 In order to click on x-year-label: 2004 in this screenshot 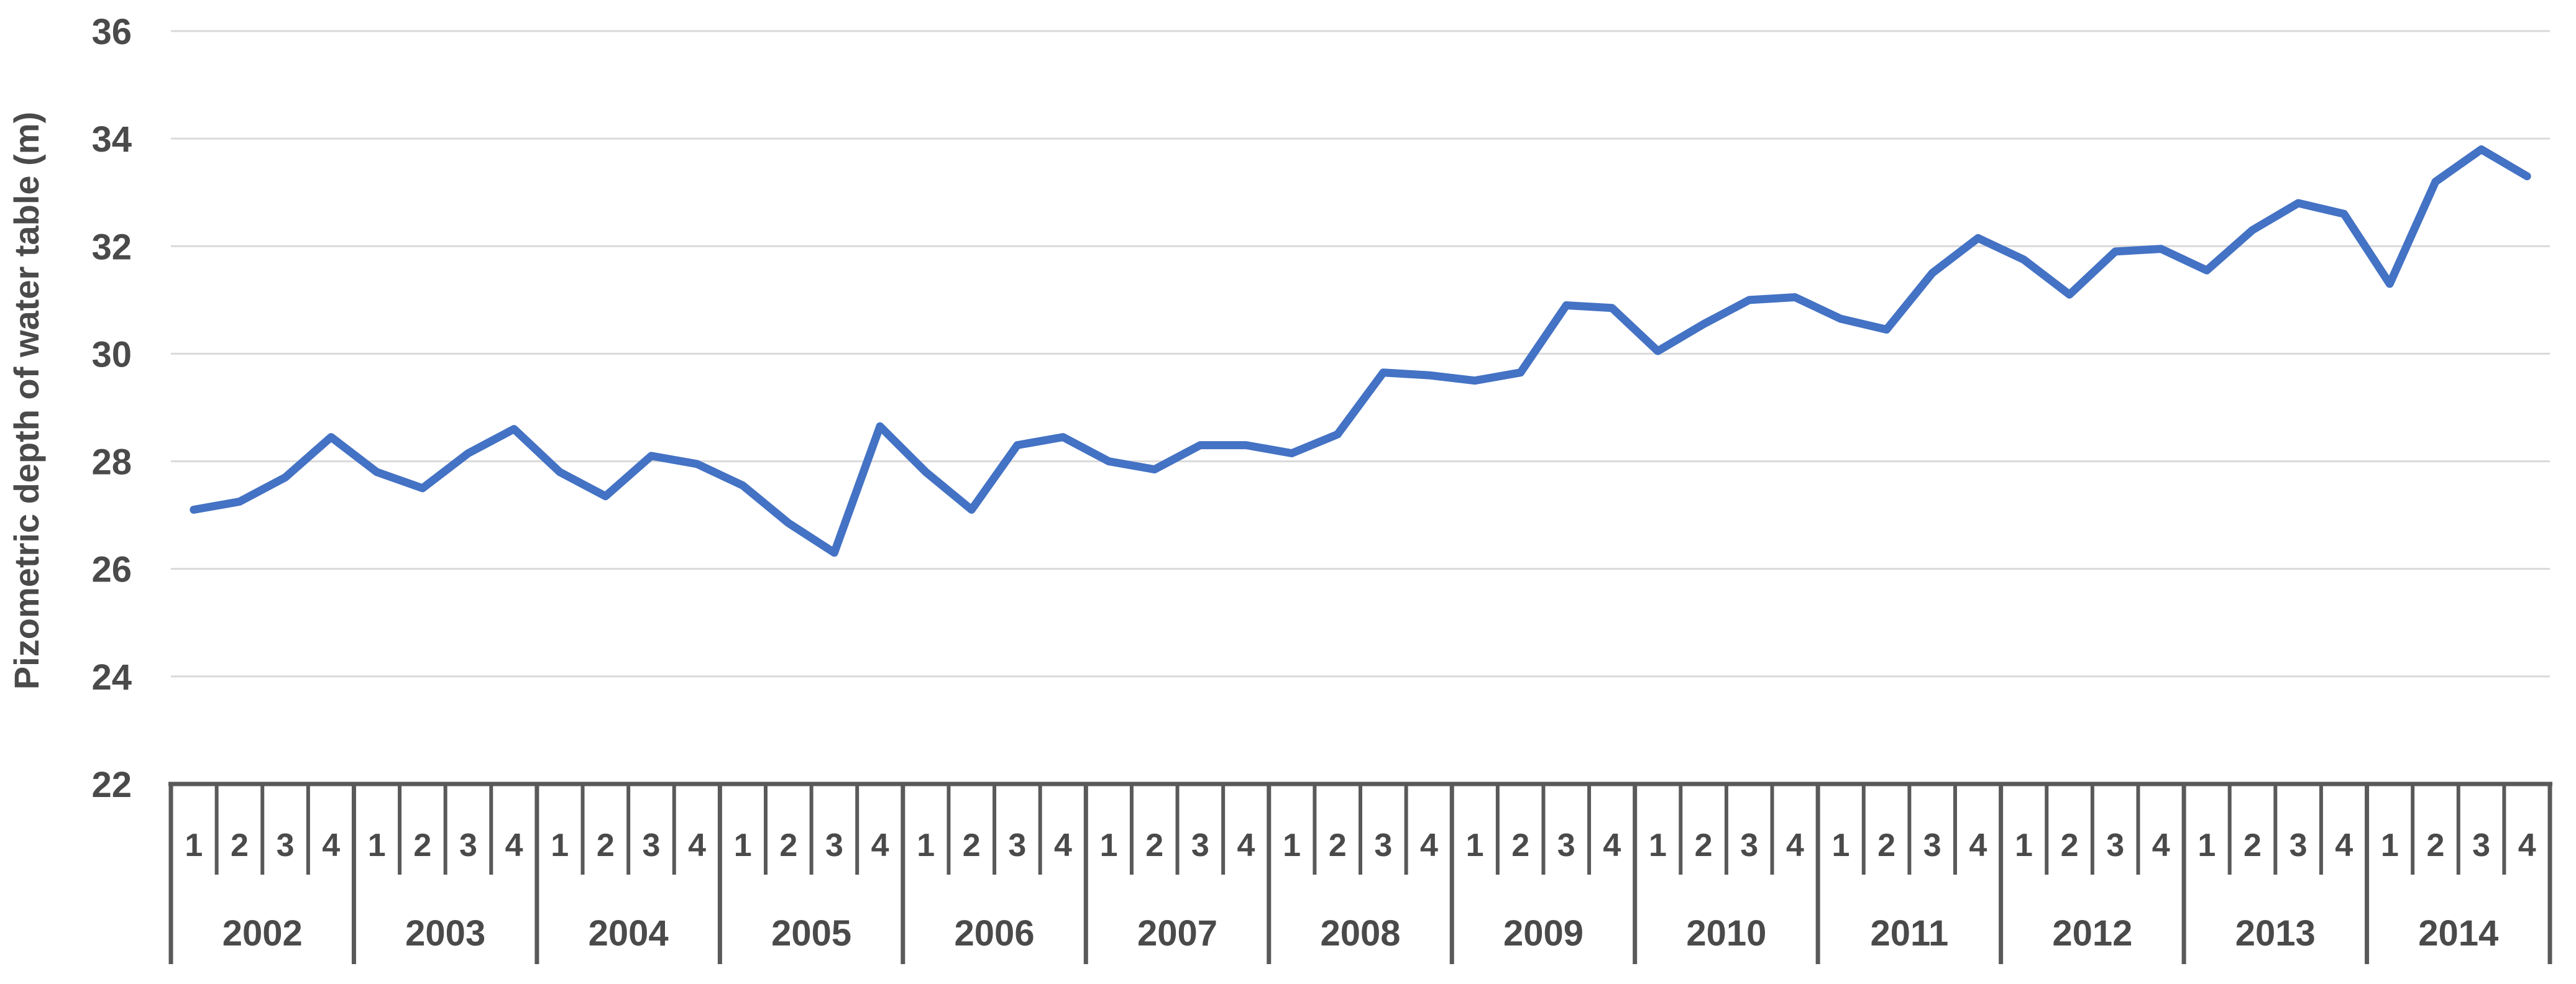, I will do `click(629, 933)`.